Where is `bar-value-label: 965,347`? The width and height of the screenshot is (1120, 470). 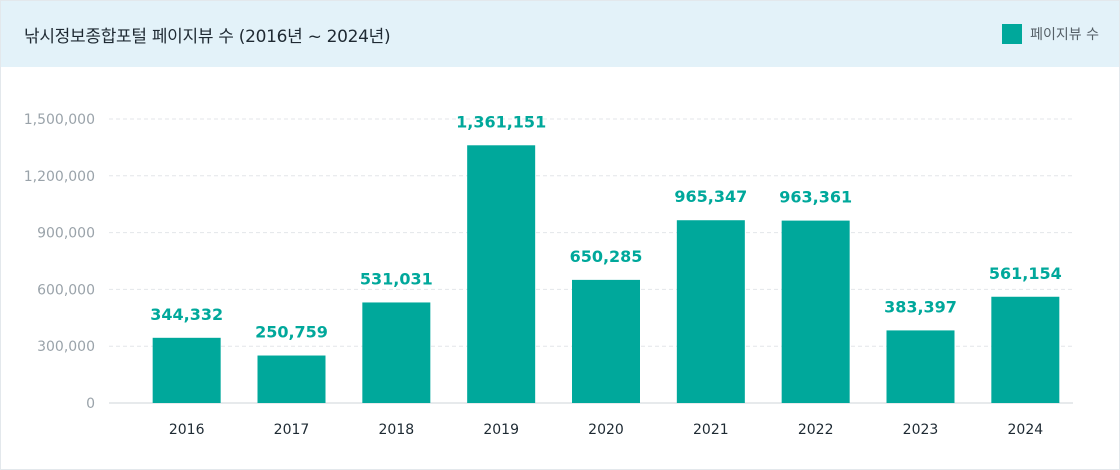 bar-value-label: 965,347 is located at coordinates (710, 196).